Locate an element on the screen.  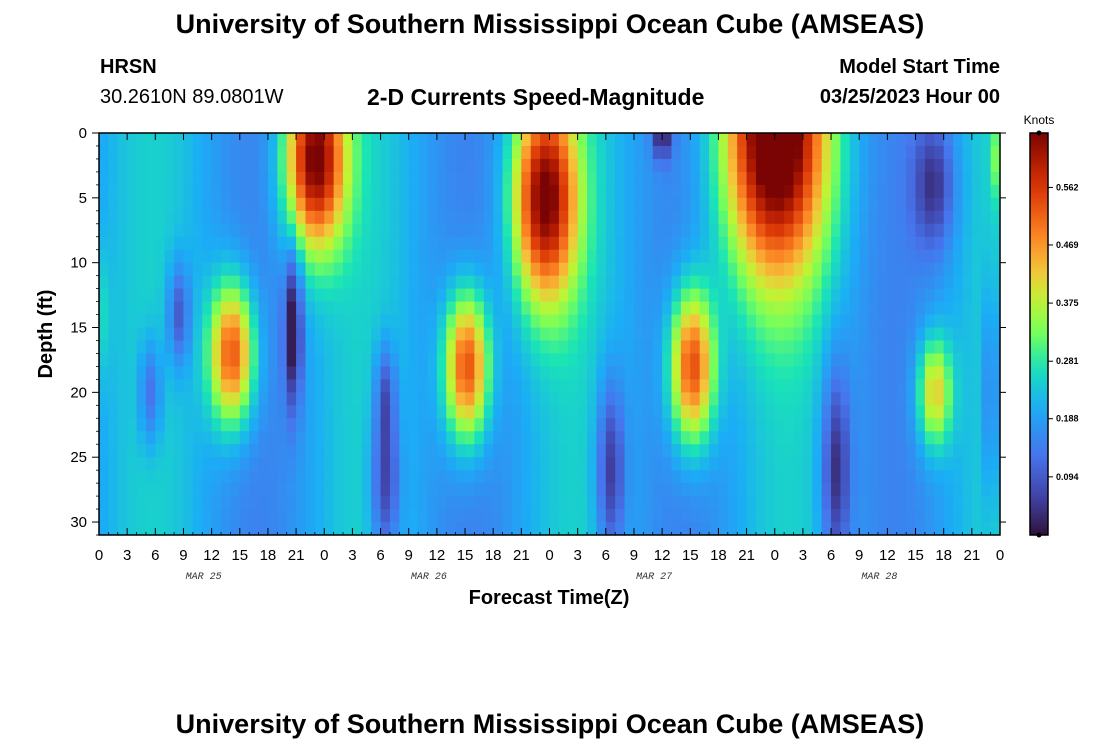
x-tick-label: 21 is located at coordinates (296, 555).